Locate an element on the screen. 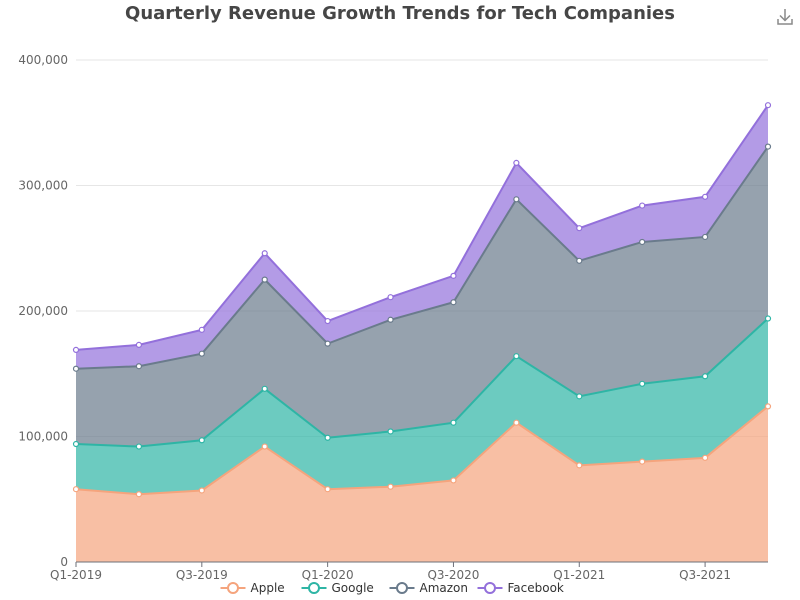 This screenshot has height=600, width=800. x-tick-label: Q1-2019 is located at coordinates (76, 575).